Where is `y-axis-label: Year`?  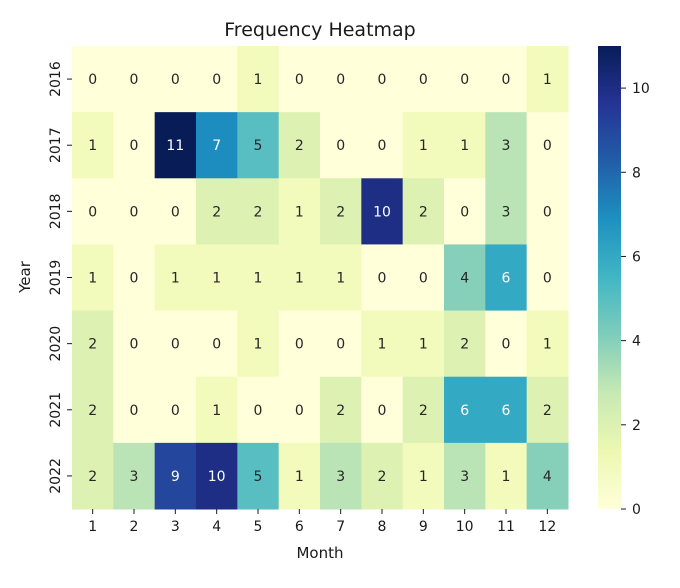 y-axis-label: Year is located at coordinates (25, 277).